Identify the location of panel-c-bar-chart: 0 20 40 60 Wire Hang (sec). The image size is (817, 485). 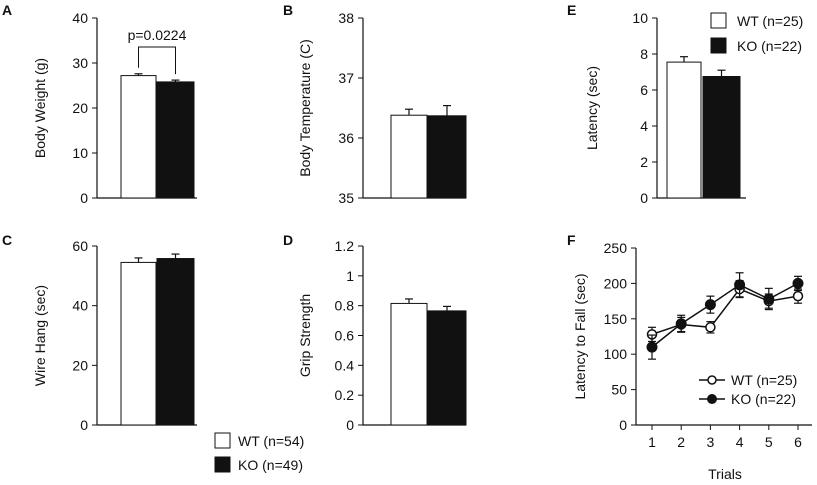
(114, 335).